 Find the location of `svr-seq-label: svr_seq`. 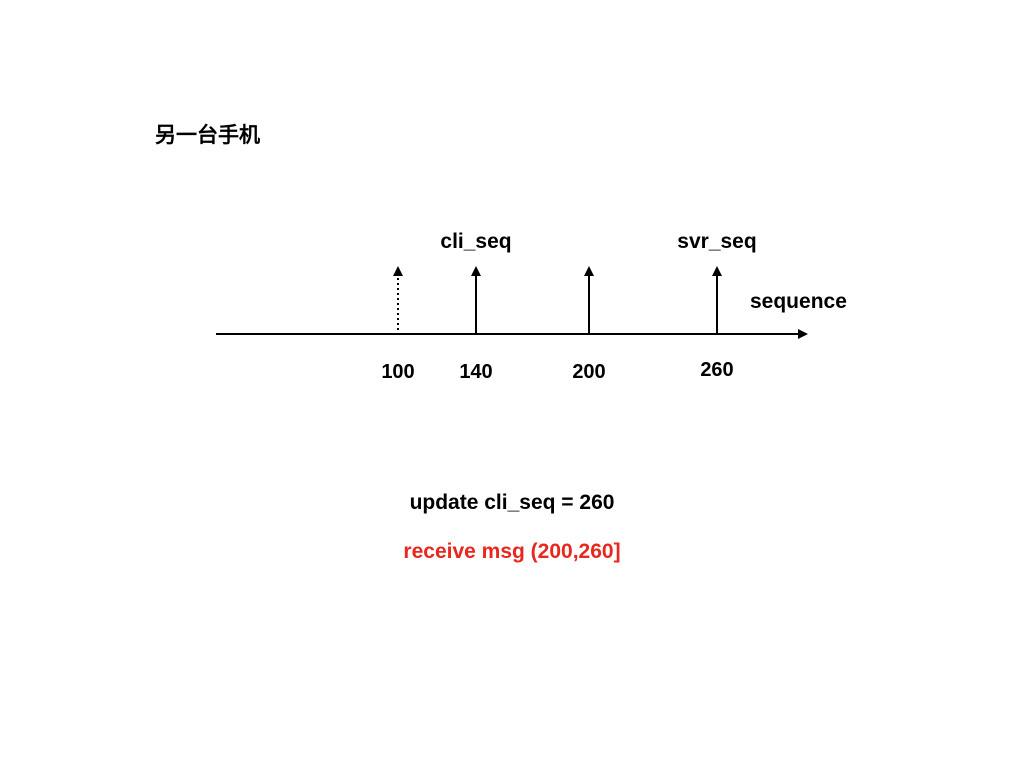

svr-seq-label: svr_seq is located at coordinates (717, 241).